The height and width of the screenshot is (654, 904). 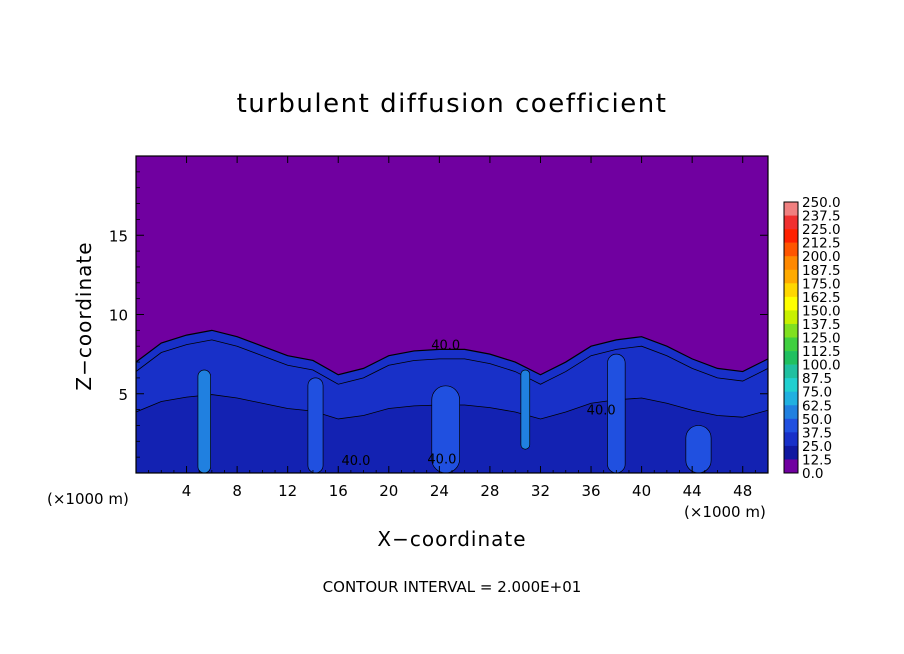 I want to click on colorbar-label: 250.0, so click(x=821, y=203).